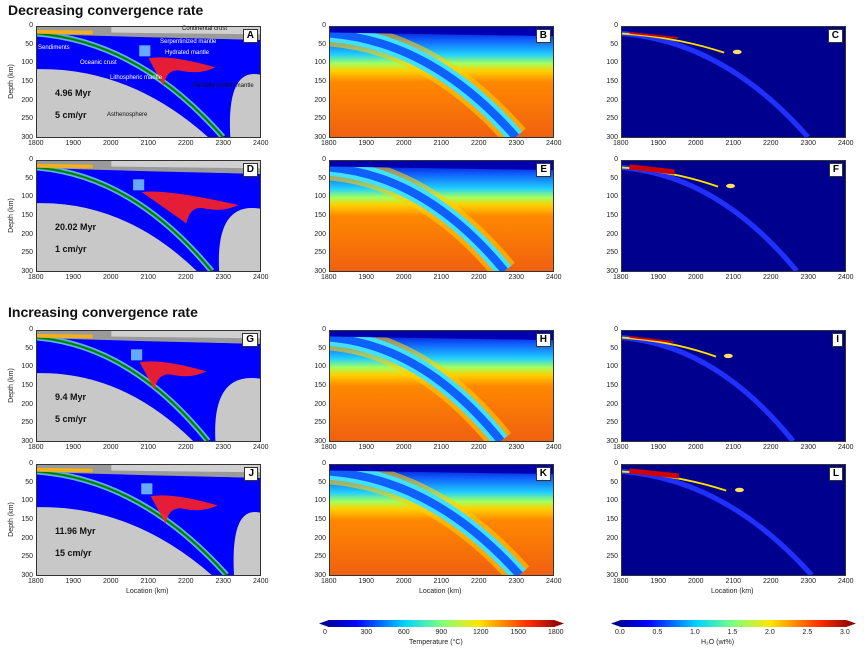 The height and width of the screenshot is (648, 864). Describe the element at coordinates (148, 219) in the screenshot. I see `mantle-region` at that location.